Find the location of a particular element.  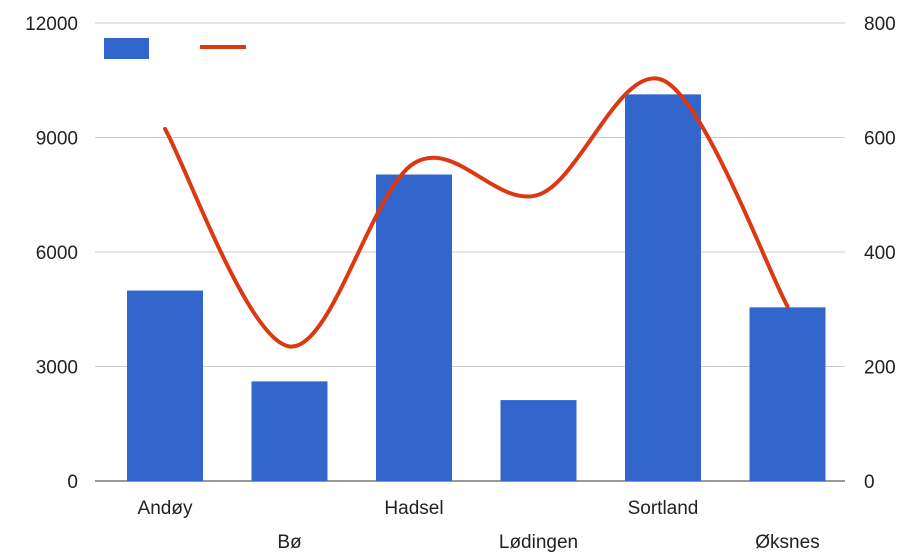

bar-Bø is located at coordinates (289, 431).